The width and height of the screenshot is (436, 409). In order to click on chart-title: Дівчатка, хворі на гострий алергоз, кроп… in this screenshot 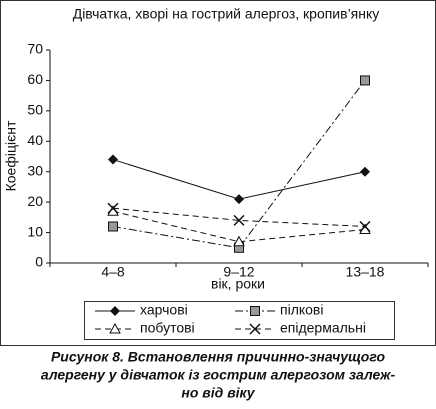, I will do `click(226, 14)`.